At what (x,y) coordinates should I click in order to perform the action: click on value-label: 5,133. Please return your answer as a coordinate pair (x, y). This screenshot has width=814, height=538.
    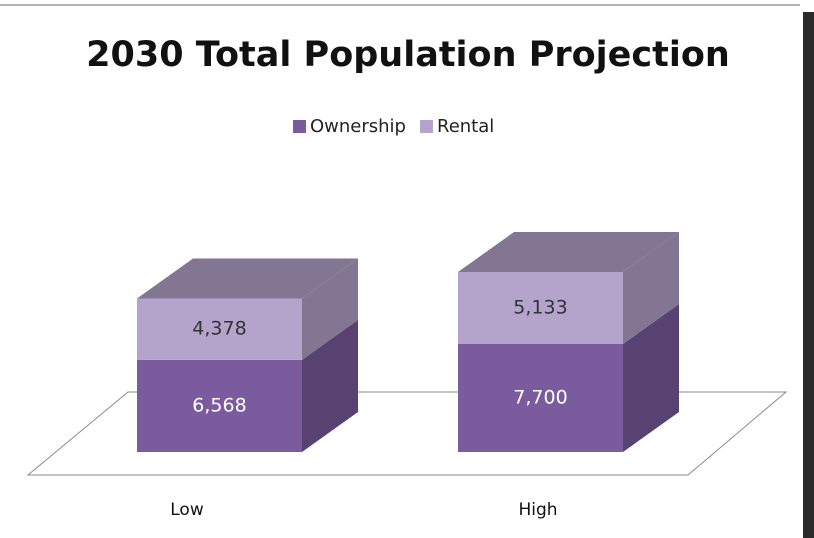
    Looking at the image, I should click on (540, 307).